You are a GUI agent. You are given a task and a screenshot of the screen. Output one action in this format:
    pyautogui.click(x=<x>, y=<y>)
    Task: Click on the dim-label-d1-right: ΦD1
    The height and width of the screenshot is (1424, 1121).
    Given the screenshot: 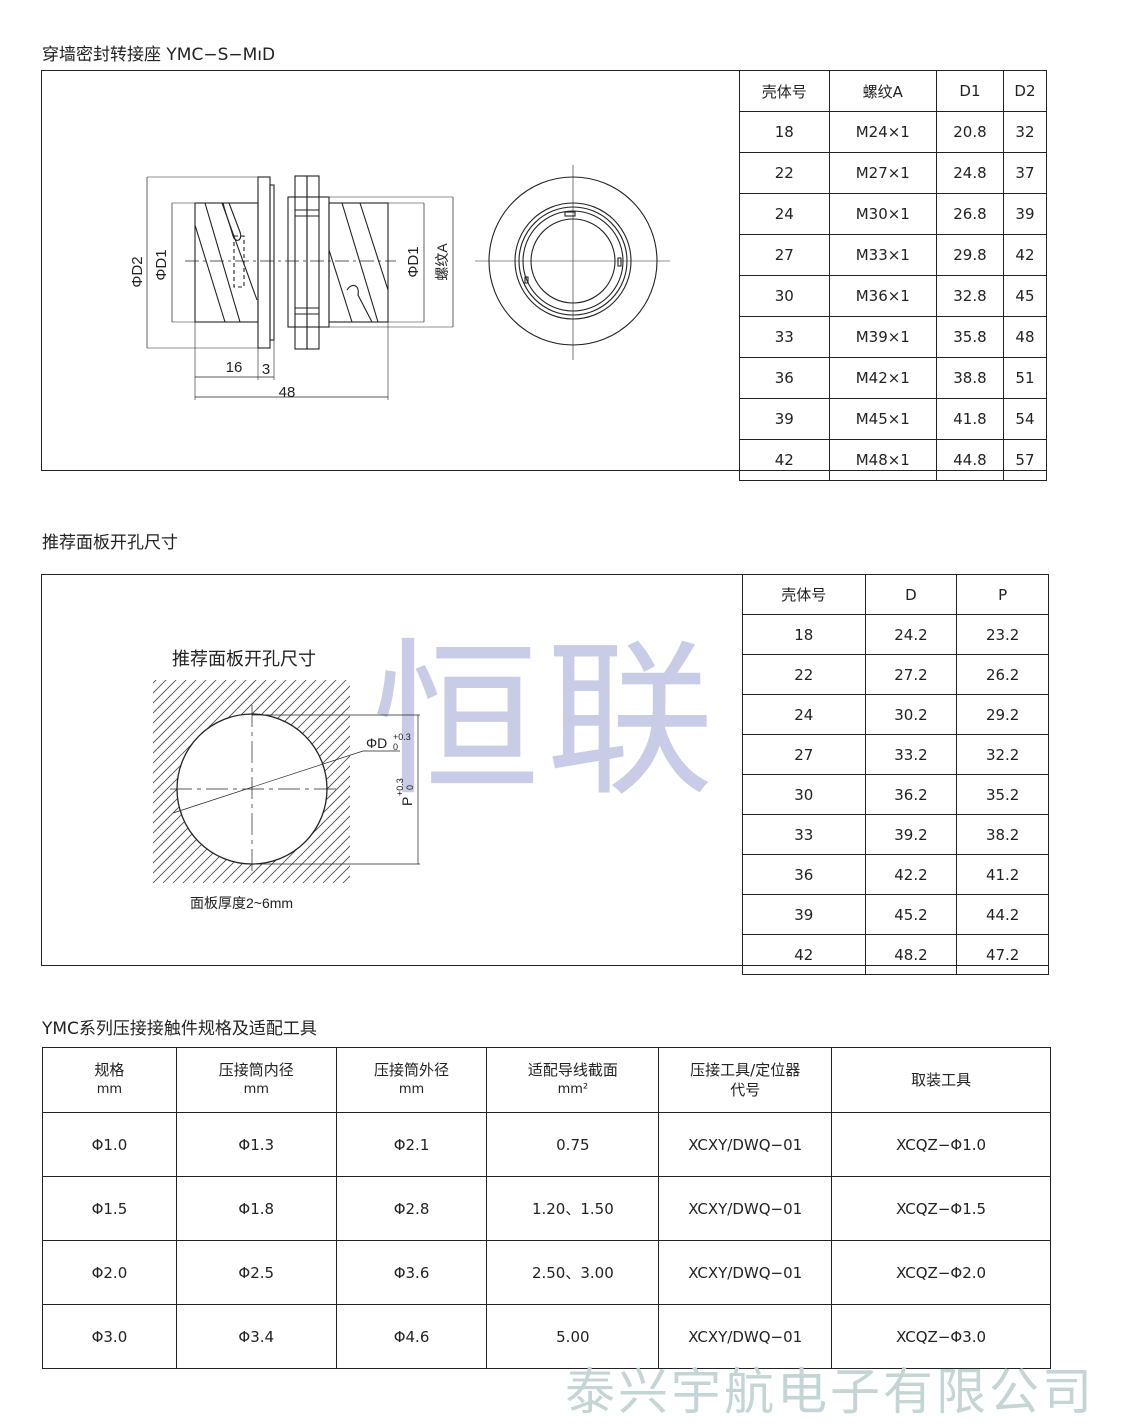 What is the action you would take?
    pyautogui.click(x=413, y=261)
    